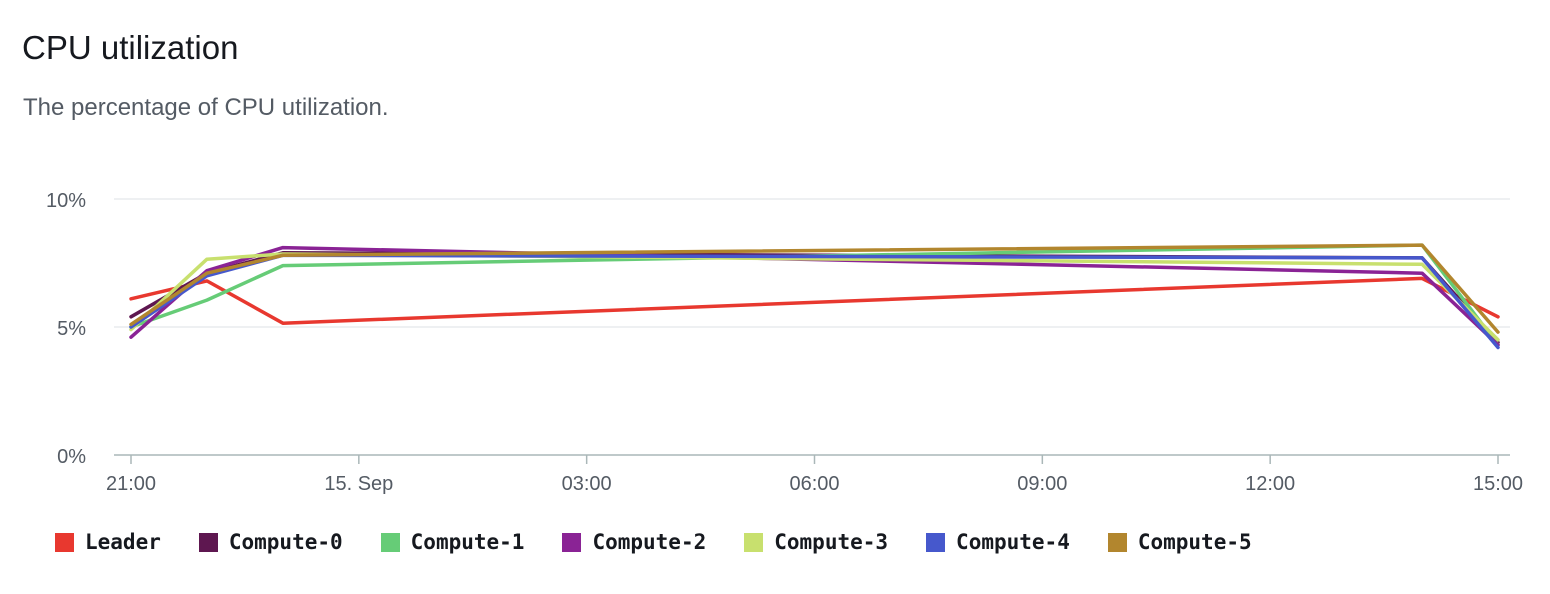 The width and height of the screenshot is (1550, 594). What do you see at coordinates (1042, 484) in the screenshot?
I see `x-tick-label: 09:00` at bounding box center [1042, 484].